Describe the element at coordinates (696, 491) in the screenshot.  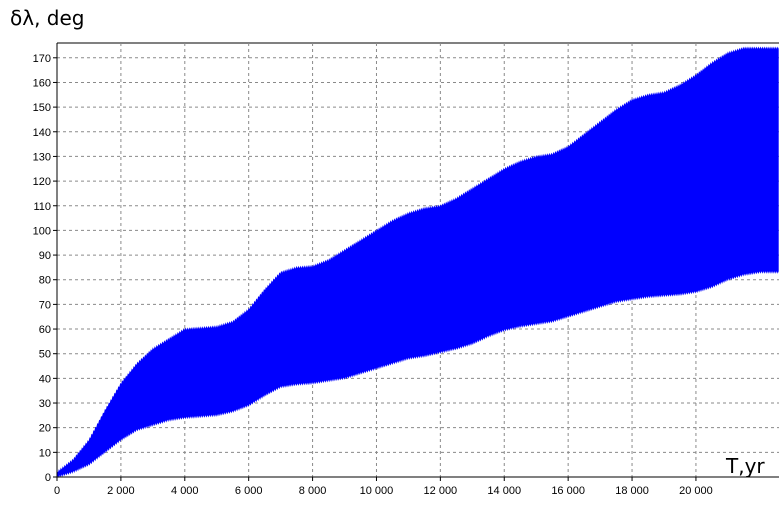
I see `x-tick-label: 20 000` at that location.